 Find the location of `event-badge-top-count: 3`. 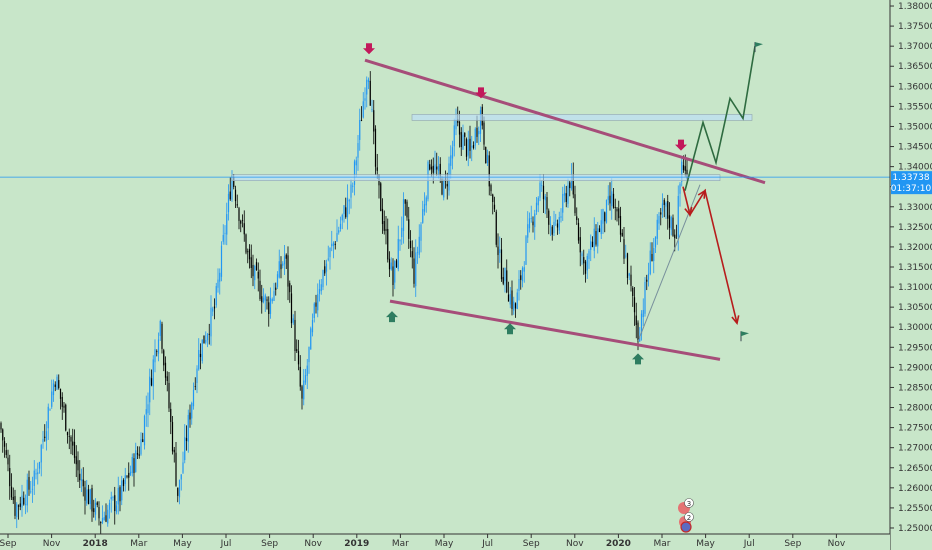

event-badge-top-count: 3 is located at coordinates (689, 504).